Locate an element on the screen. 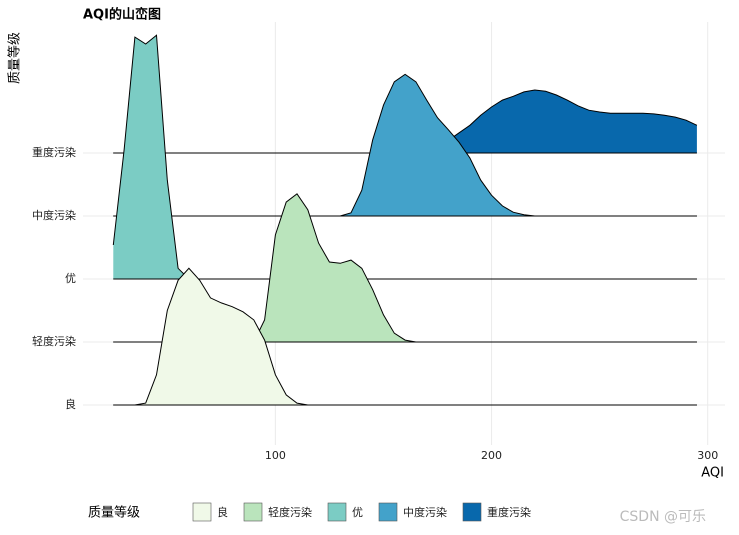 The image size is (739, 535). legend-label: 重度污染 is located at coordinates (509, 512).